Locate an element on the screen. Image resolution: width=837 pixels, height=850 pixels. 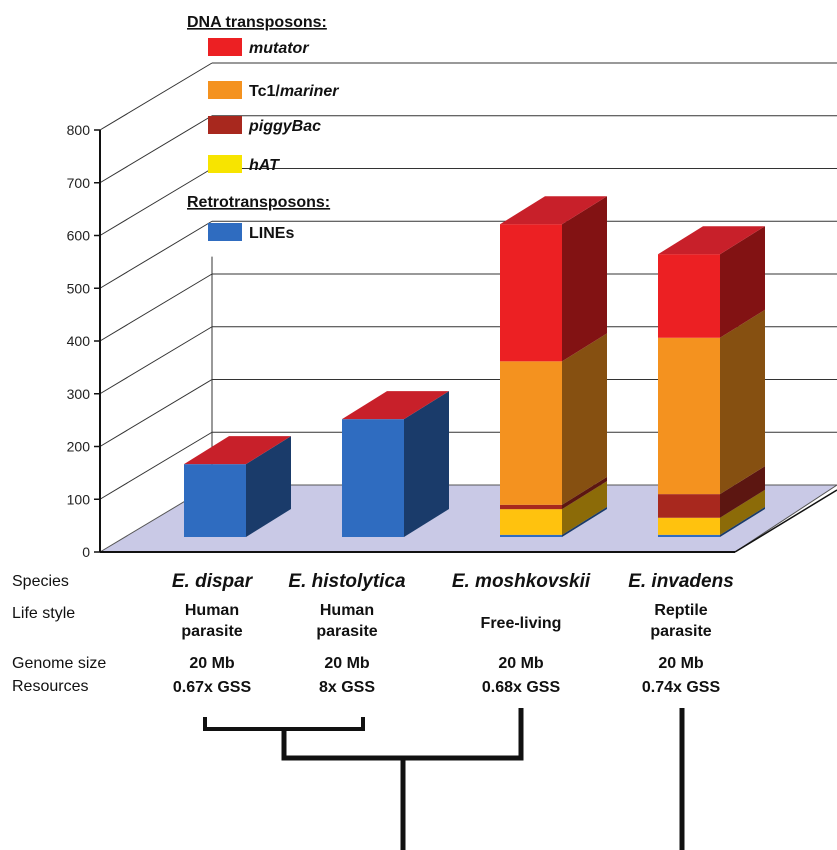
resources-cell: 0.74x GSS is located at coordinates (681, 687).